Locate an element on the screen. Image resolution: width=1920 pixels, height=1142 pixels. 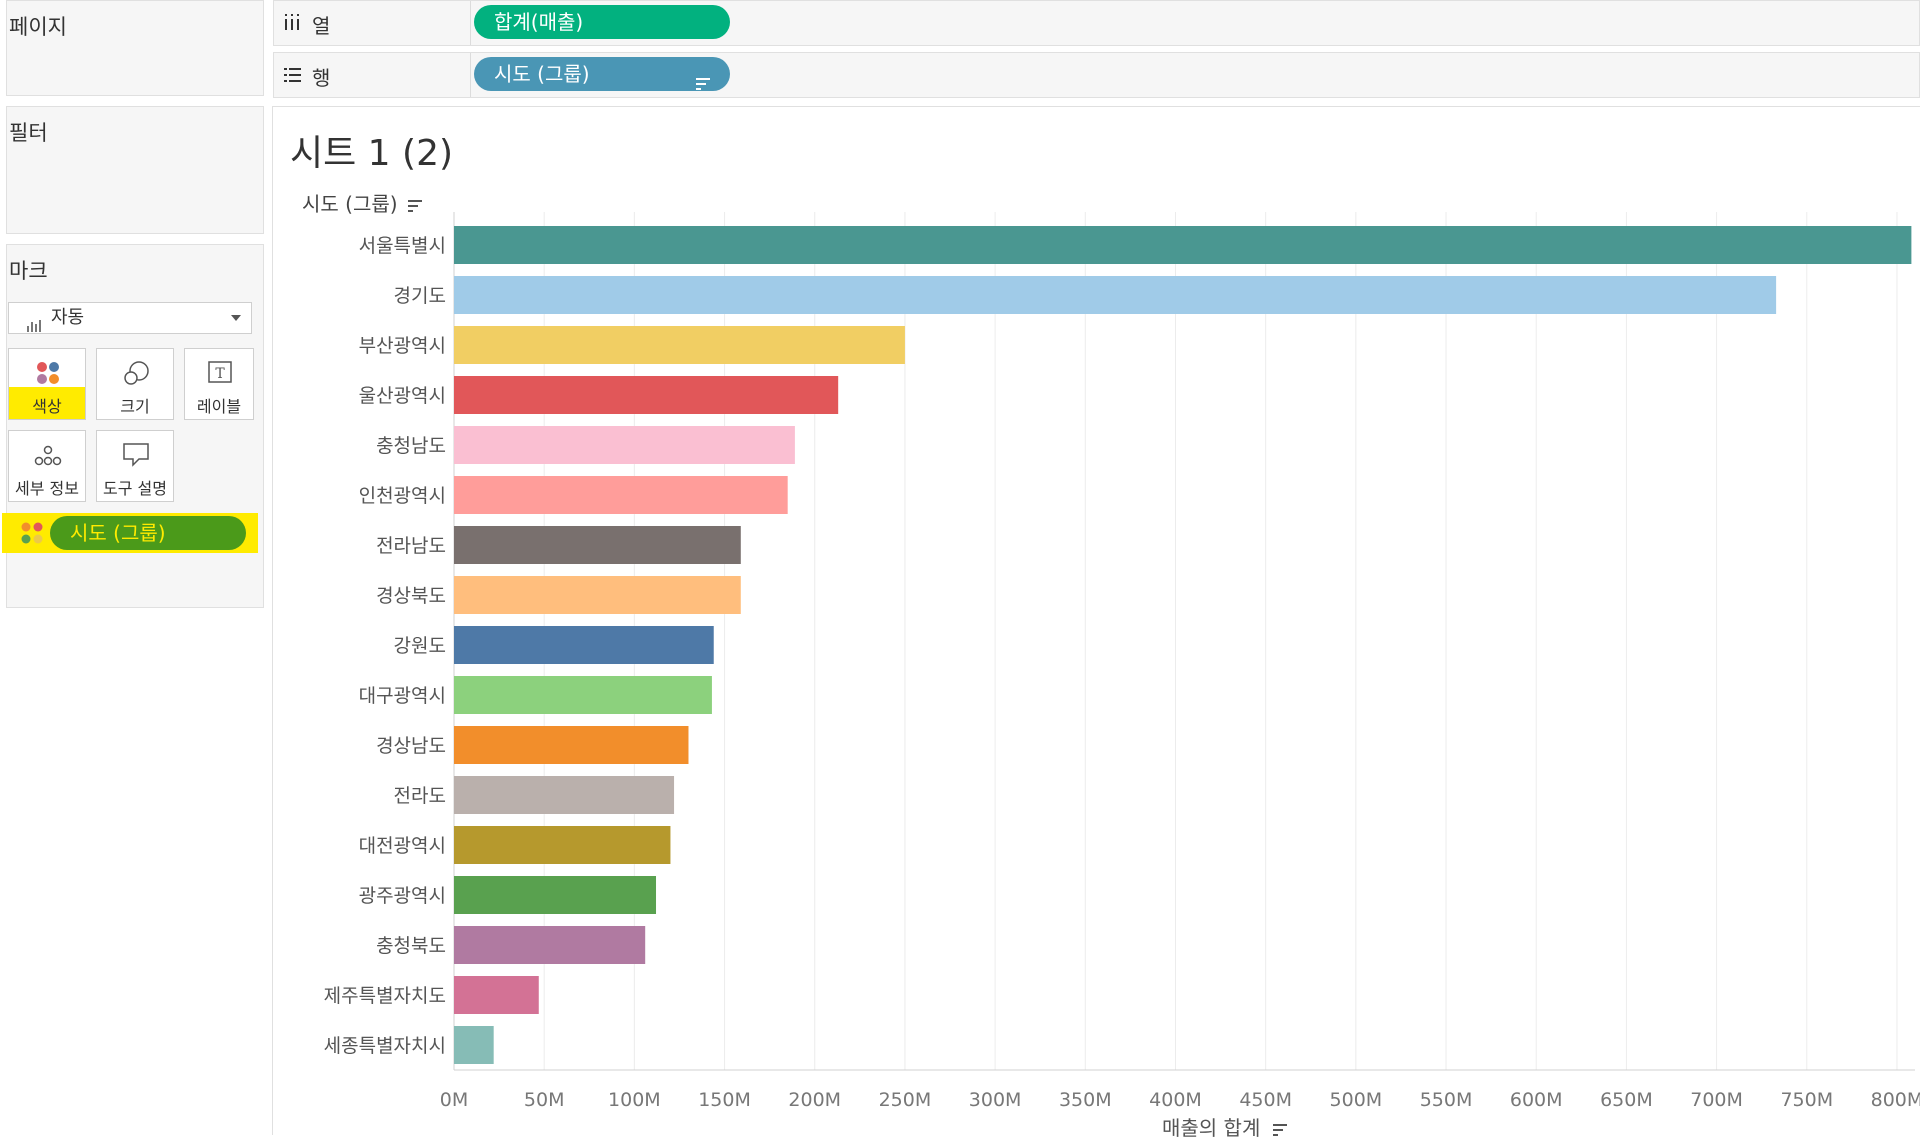
marks-panel: 마크 is located at coordinates (135, 426).